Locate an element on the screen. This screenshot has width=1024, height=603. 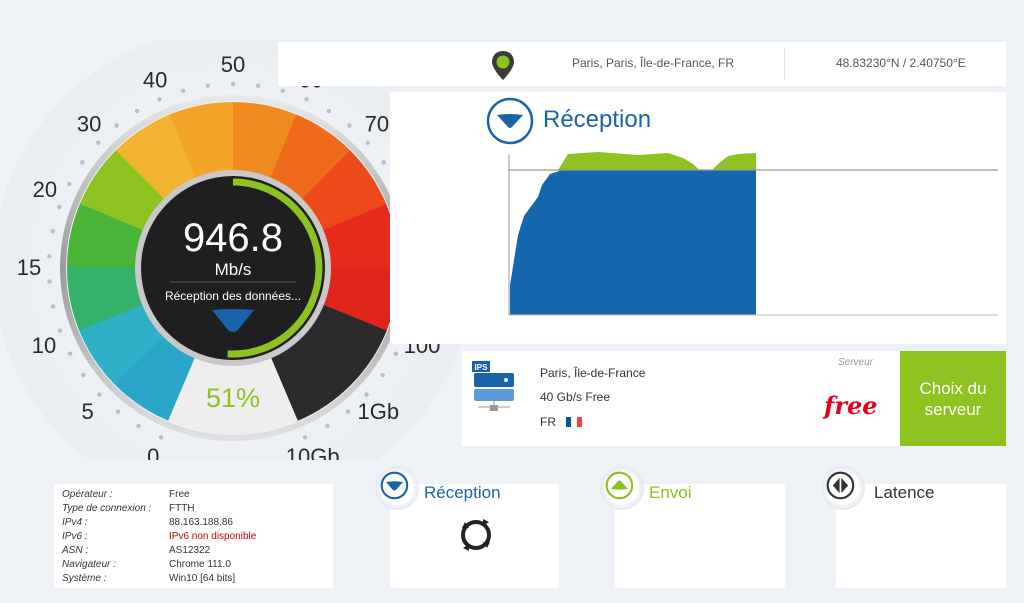
gauge-scale-label: 10Gb is located at coordinates (313, 452).